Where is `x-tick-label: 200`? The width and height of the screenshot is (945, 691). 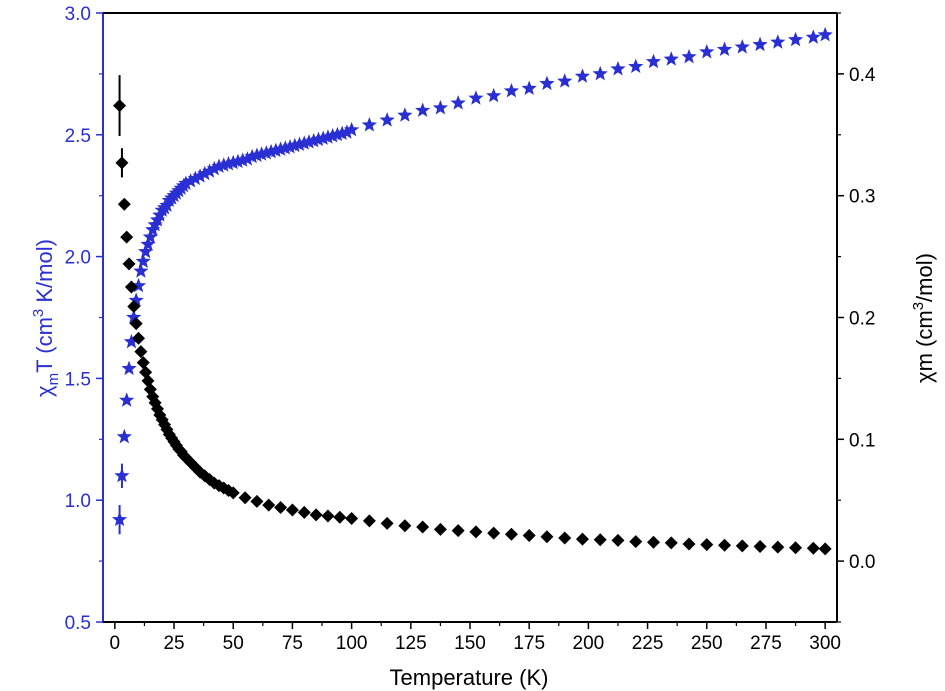 x-tick-label: 200 is located at coordinates (589, 643).